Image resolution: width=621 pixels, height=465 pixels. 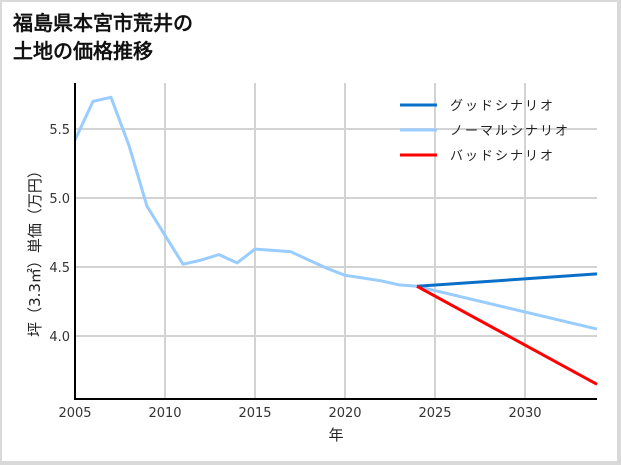 What do you see at coordinates (510, 131) in the screenshot?
I see `legend-label: ノーマルシナリオ` at bounding box center [510, 131].